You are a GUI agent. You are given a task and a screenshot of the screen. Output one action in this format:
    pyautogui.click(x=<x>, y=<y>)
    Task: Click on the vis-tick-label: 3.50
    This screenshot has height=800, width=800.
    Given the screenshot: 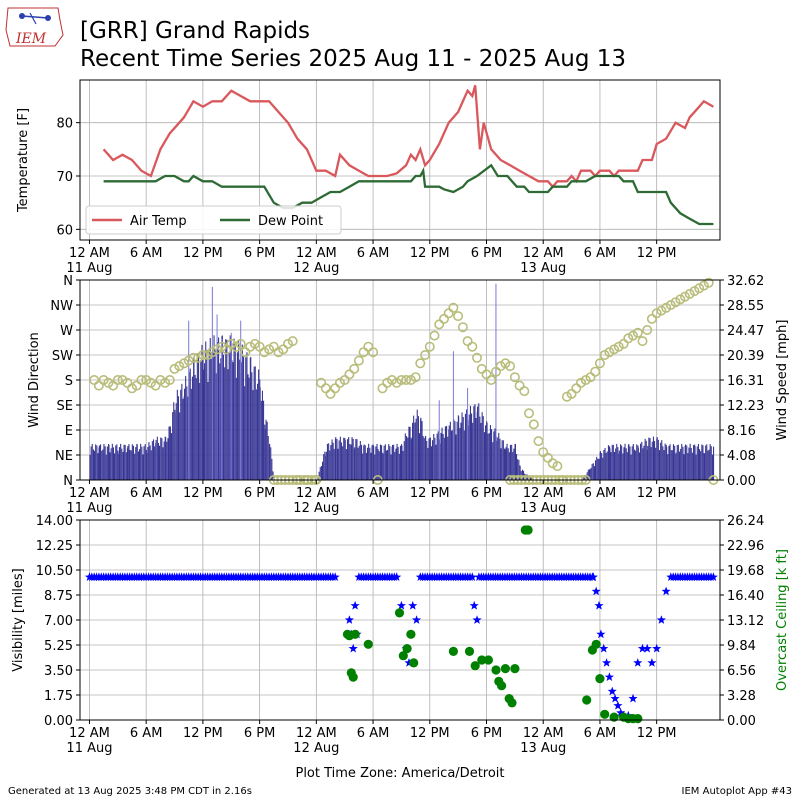 What is the action you would take?
    pyautogui.click(x=58, y=671)
    